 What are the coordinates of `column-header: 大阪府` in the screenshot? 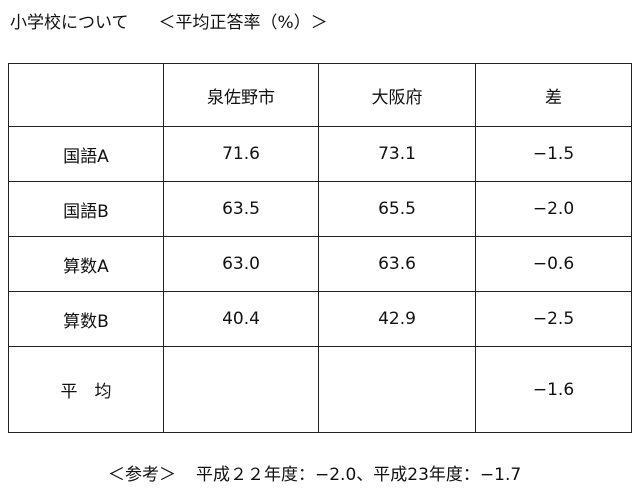 It's located at (397, 95).